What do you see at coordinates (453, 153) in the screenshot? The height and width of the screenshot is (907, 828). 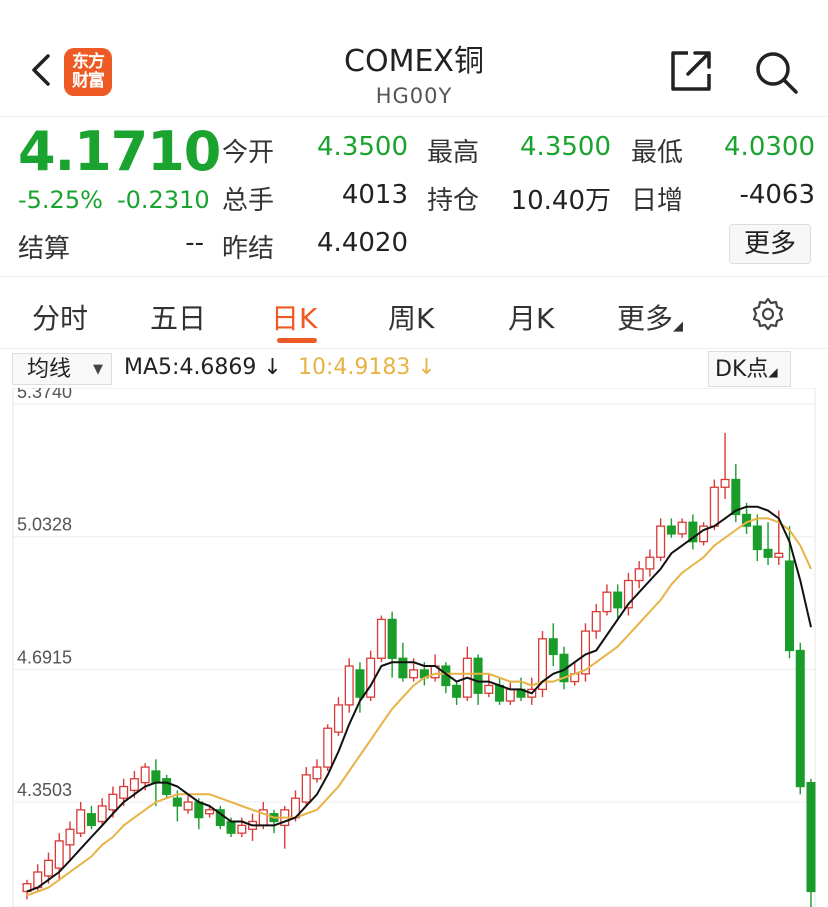 I see `high-label: 最高` at bounding box center [453, 153].